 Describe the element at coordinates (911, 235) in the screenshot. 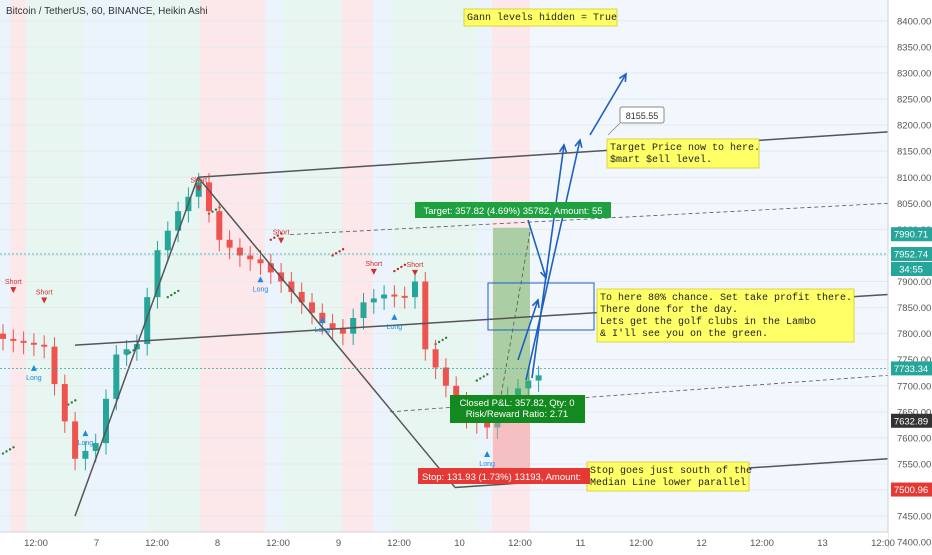

I see `price-label-text: 7990.71` at that location.